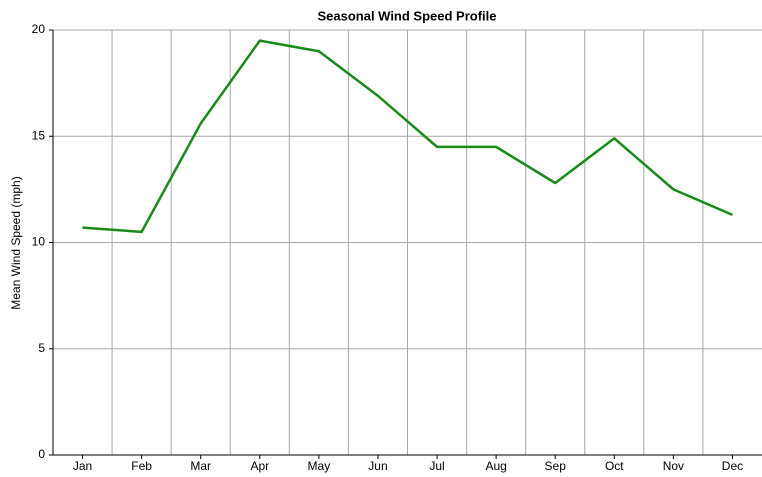  Describe the element at coordinates (39, 135) in the screenshot. I see `y-tick-label: 15` at that location.